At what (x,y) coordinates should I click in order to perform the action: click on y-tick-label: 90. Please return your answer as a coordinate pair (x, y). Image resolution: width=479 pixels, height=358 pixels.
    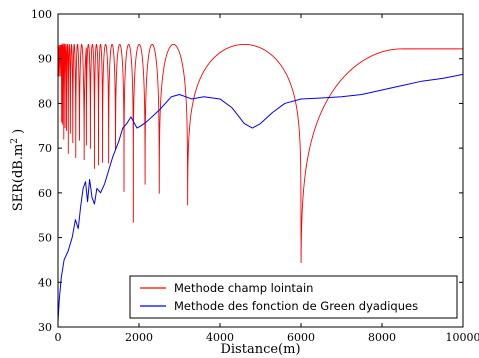
    Looking at the image, I should click on (45, 59).